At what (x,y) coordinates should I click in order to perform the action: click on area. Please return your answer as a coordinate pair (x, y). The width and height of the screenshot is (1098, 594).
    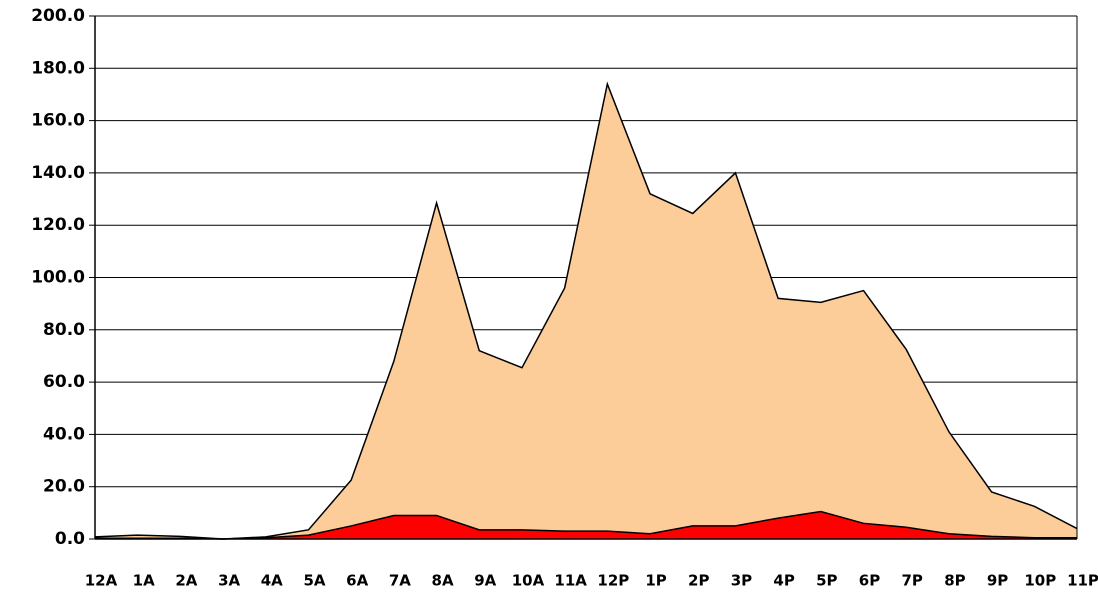
    Looking at the image, I should click on (586, 525).